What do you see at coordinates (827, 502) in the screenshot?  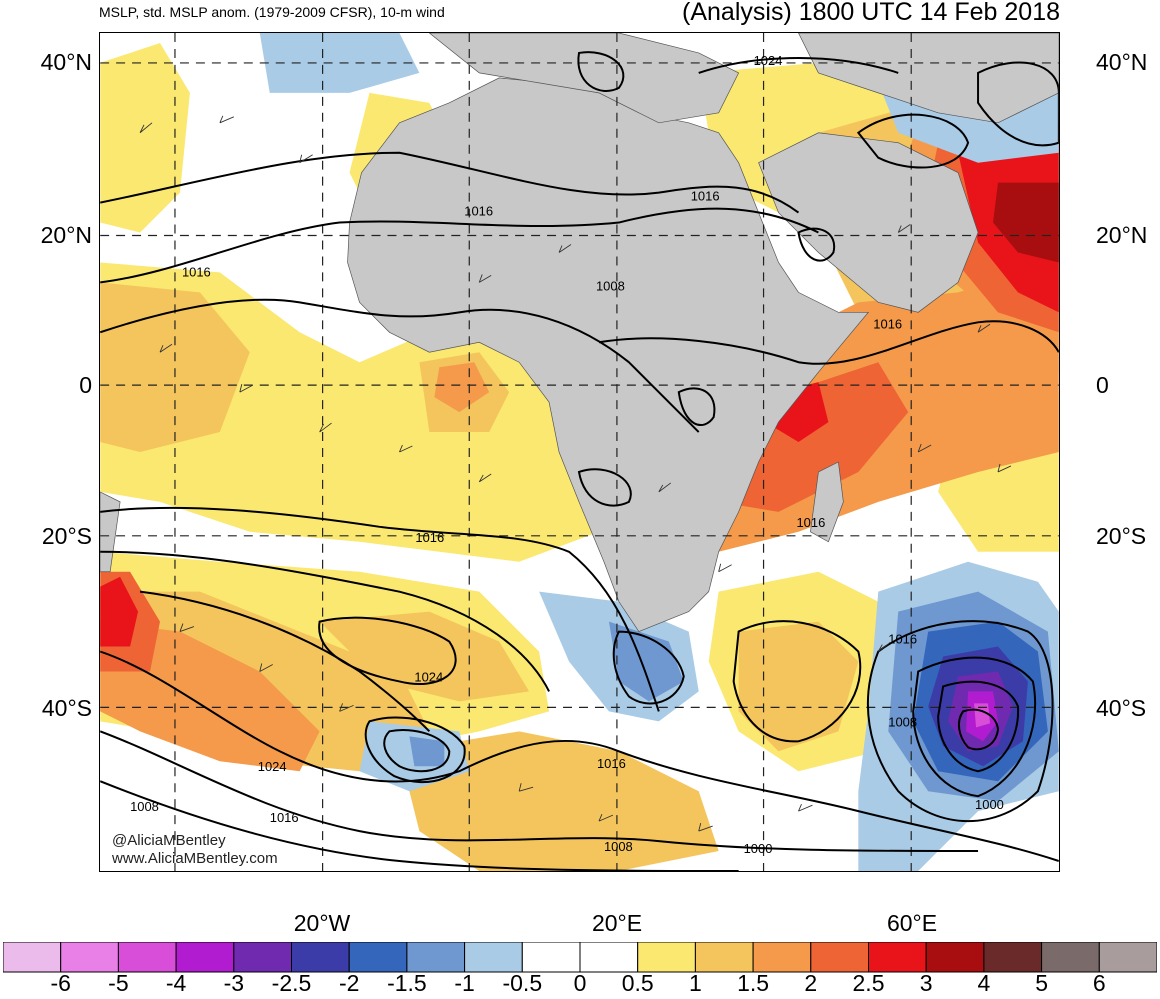 I see `madagascar-land` at bounding box center [827, 502].